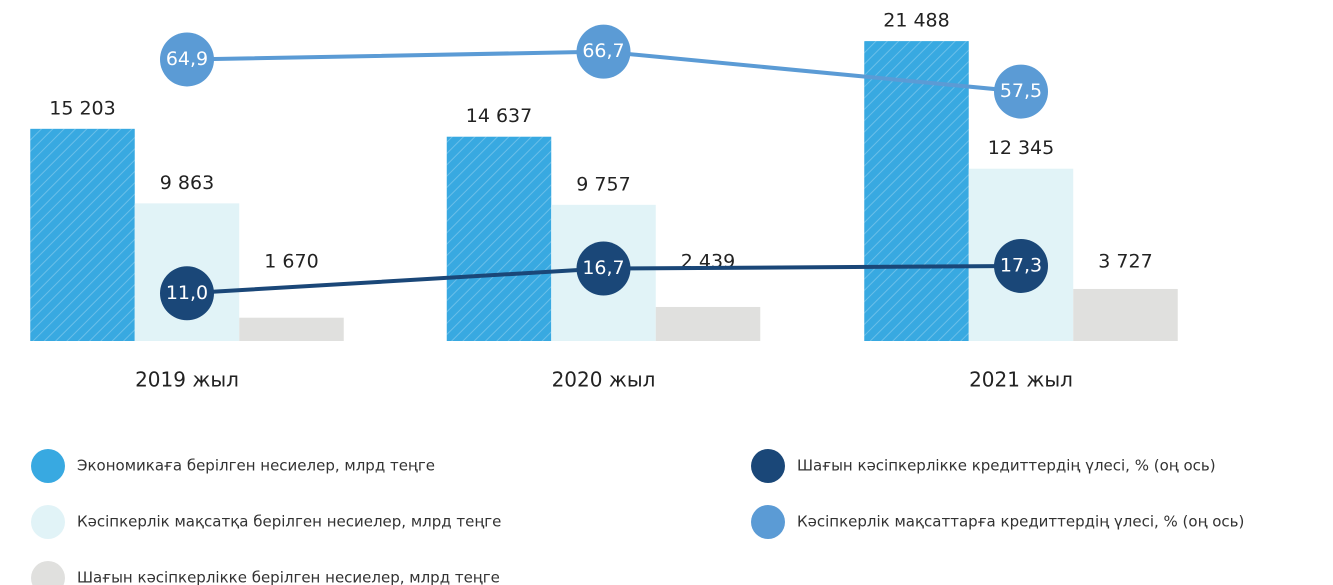 The width and height of the screenshot is (1333, 585). I want to click on bar-value-label: 1 670, so click(291, 262).